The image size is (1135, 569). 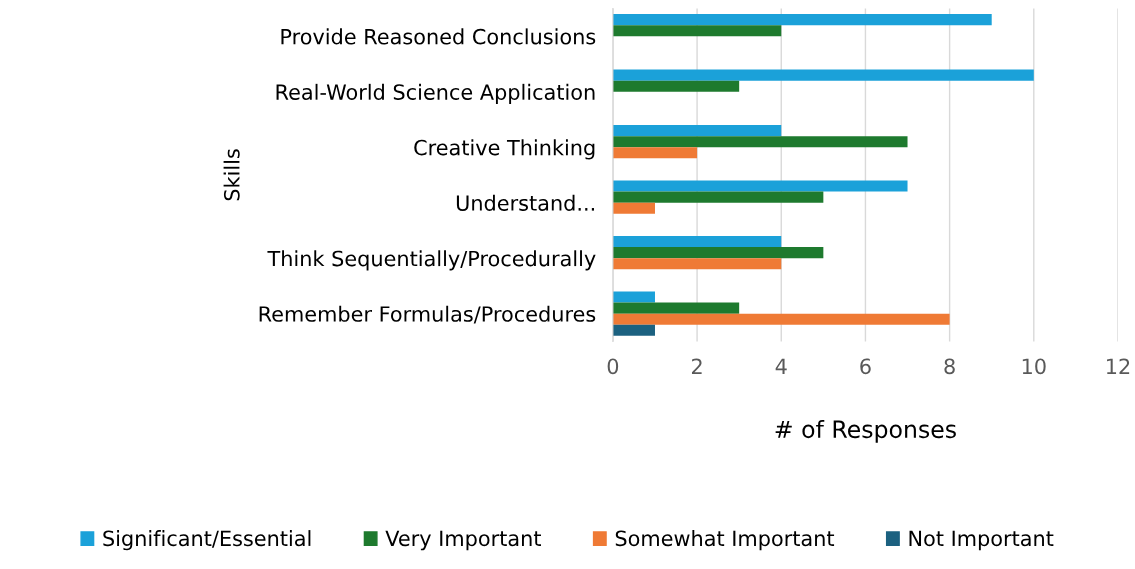 What do you see at coordinates (613, 366) in the screenshot?
I see `x-tick-label: 0` at bounding box center [613, 366].